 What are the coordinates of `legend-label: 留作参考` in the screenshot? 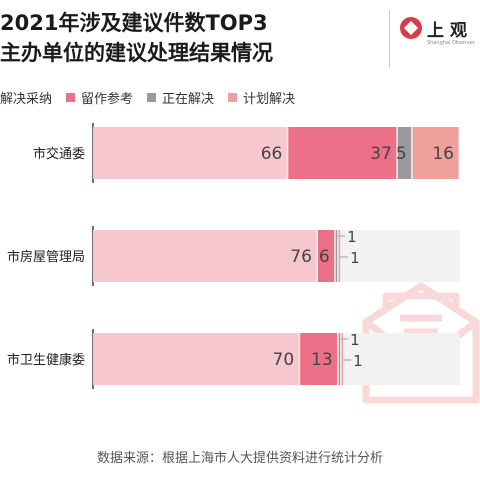 It's located at (107, 99).